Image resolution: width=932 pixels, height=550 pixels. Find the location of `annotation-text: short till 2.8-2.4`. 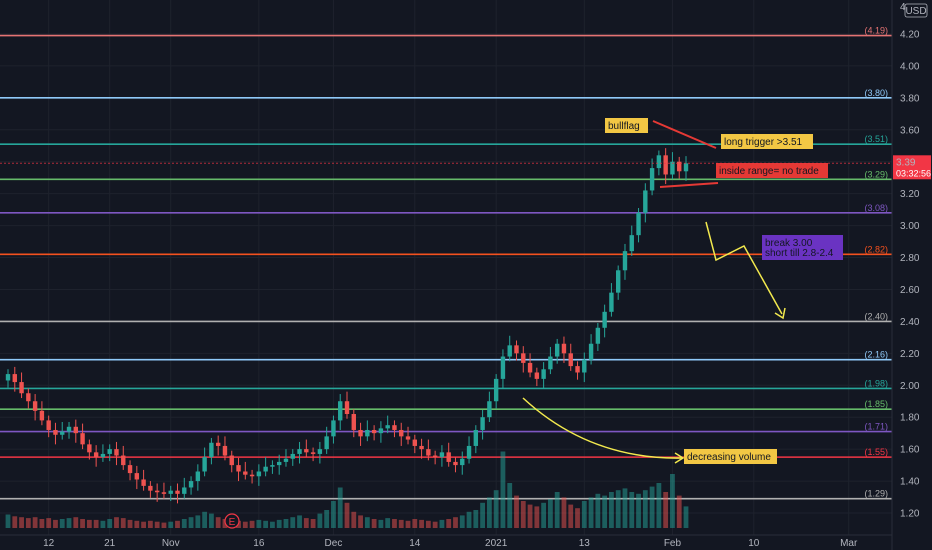

annotation-text: short till 2.8-2.4 is located at coordinates (799, 253).